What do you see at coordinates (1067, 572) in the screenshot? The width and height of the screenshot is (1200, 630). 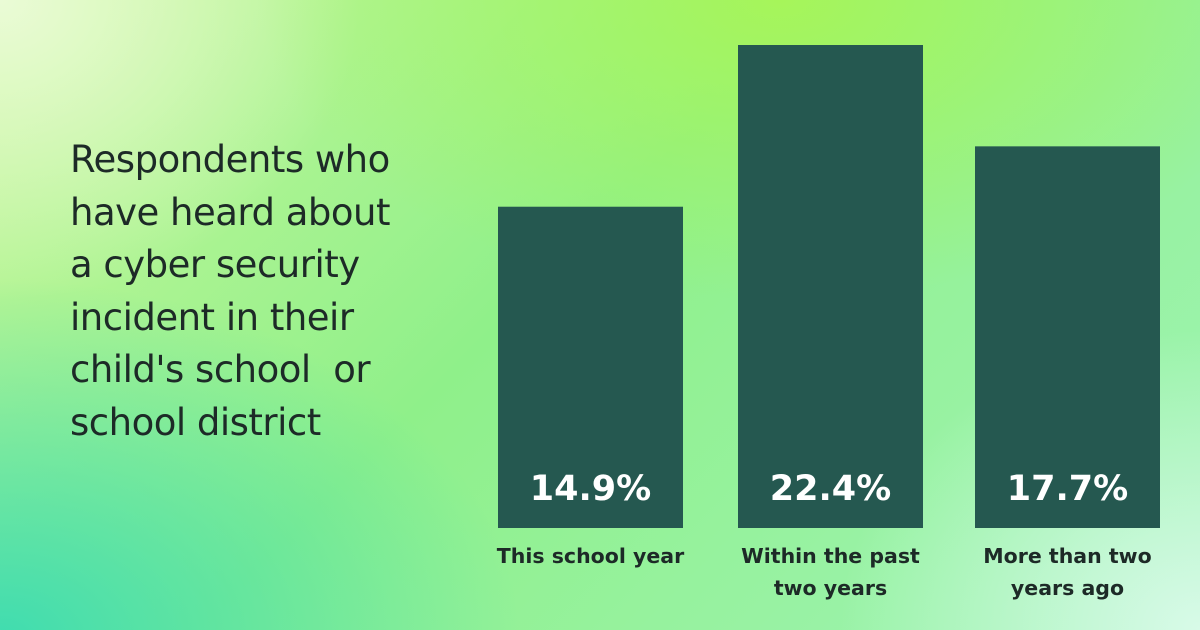 I see `x-tick-label: More than two years ago` at bounding box center [1067, 572].